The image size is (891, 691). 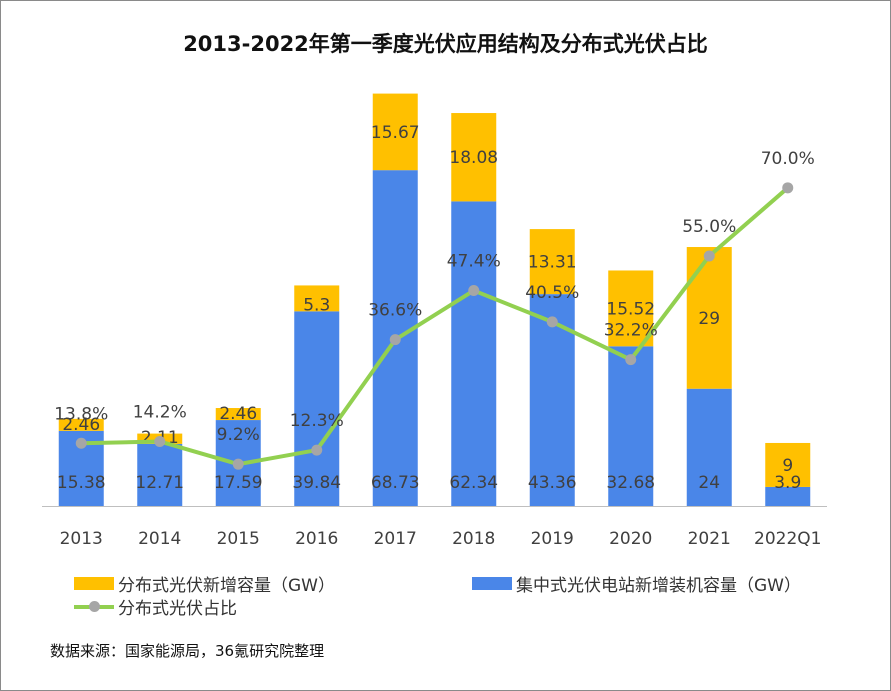 What do you see at coordinates (81, 414) in the screenshot?
I see `share-label-2013: 13.8%` at bounding box center [81, 414].